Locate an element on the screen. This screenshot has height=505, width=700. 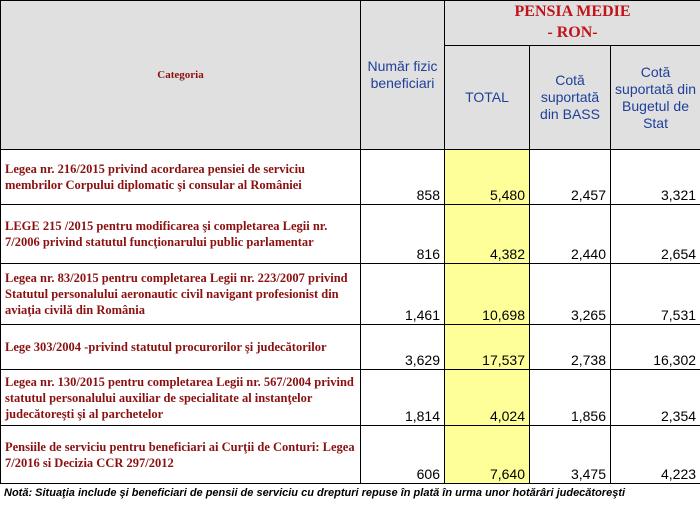
row-numar: 1,814 is located at coordinates (402, 397).